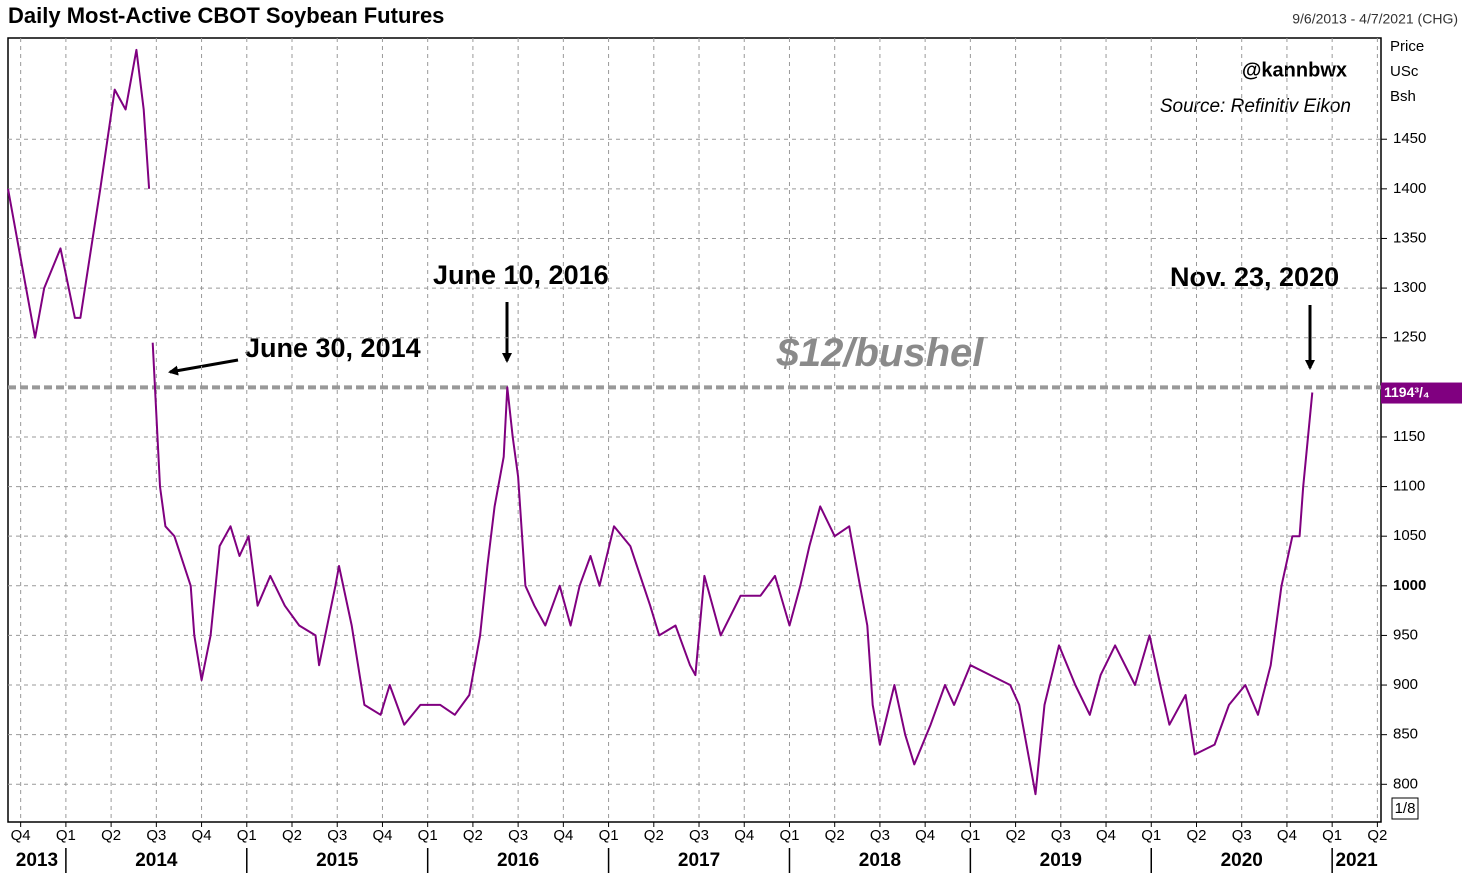 The height and width of the screenshot is (873, 1462). Describe the element at coordinates (1409, 585) in the screenshot. I see `y-tick-label: 1000` at that location.